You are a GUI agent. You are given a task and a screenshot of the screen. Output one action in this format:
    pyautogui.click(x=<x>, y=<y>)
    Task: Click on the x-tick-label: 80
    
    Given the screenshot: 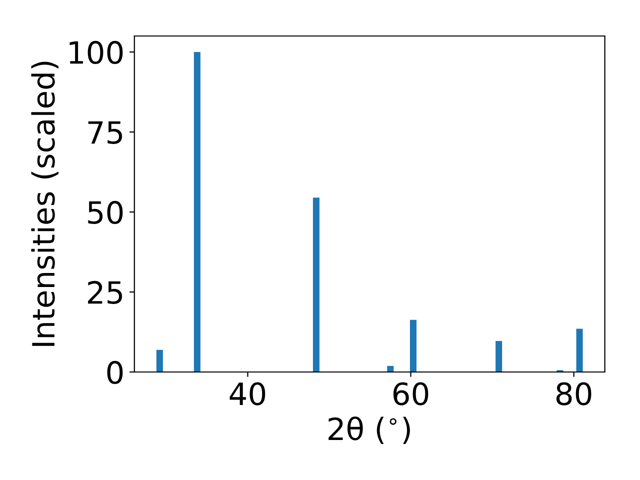 What is the action you would take?
    pyautogui.click(x=574, y=394)
    